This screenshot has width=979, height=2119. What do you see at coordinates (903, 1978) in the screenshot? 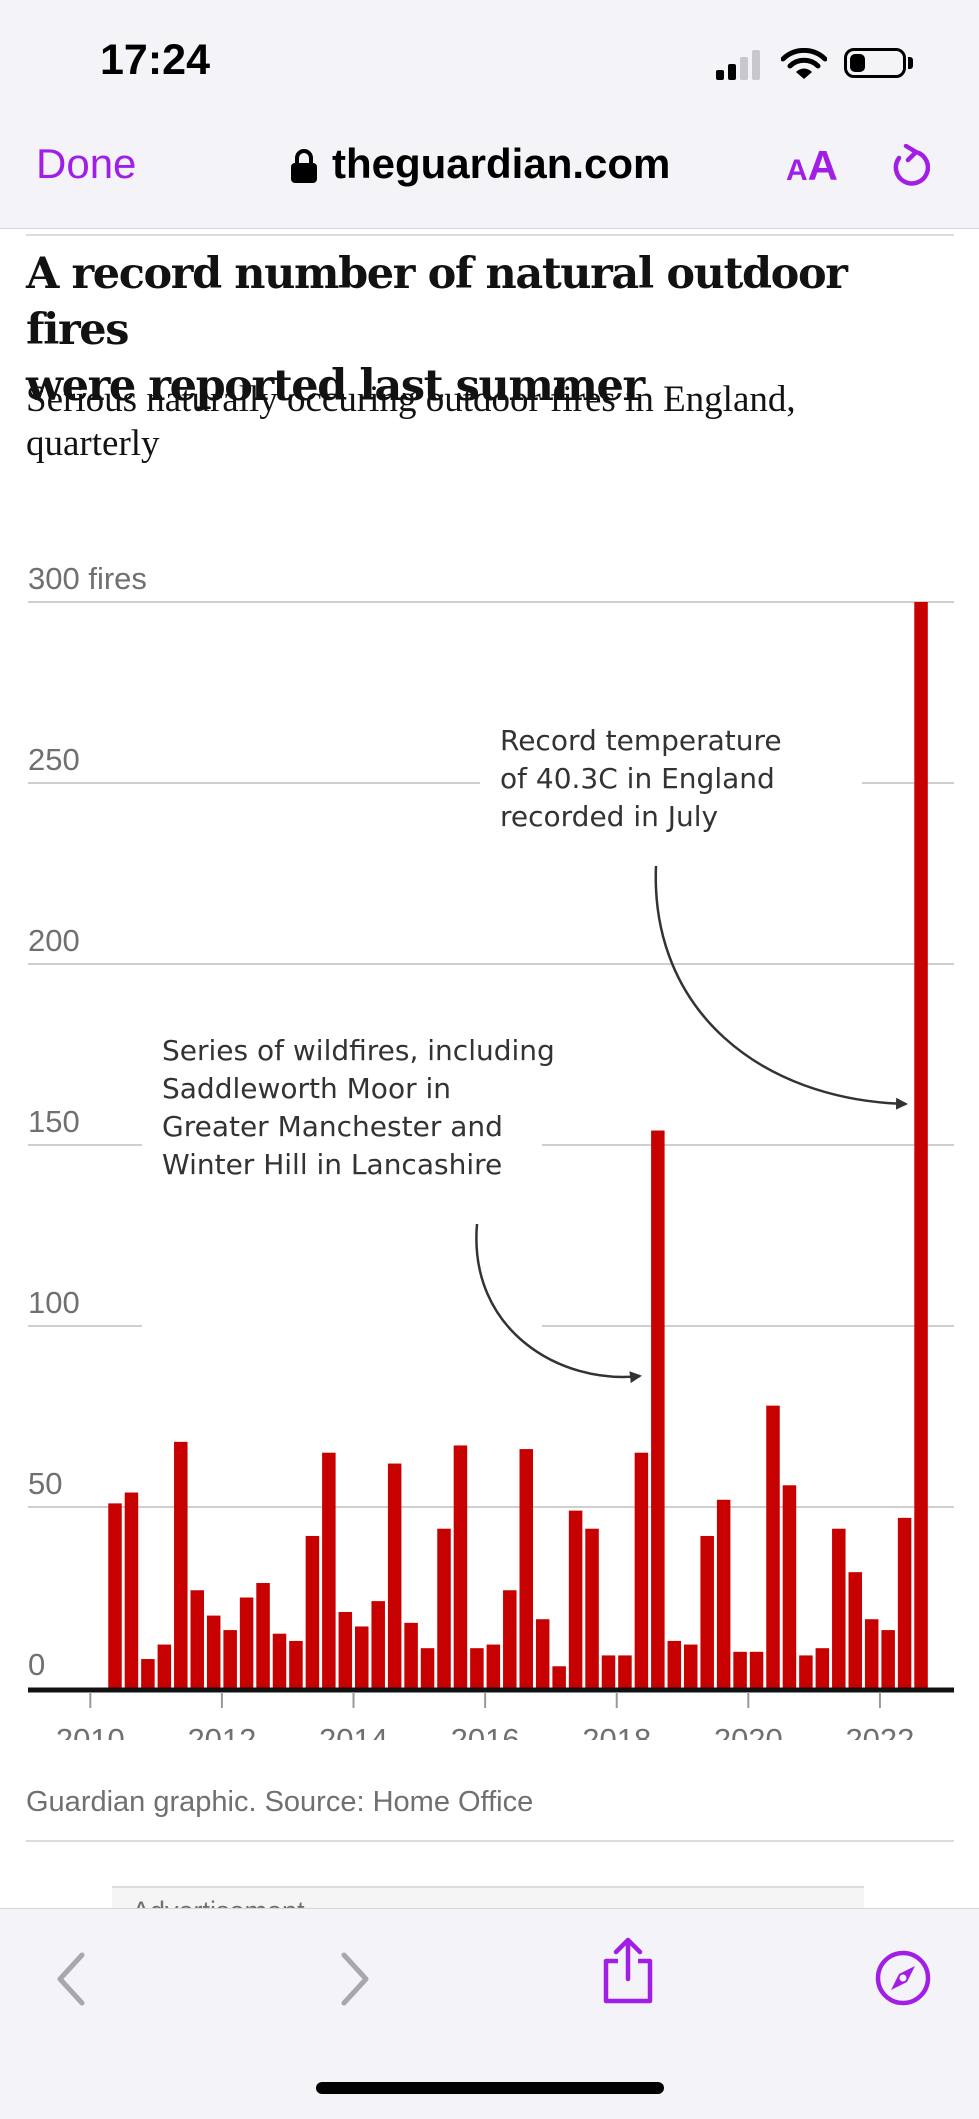
I see `compass-icon` at bounding box center [903, 1978].